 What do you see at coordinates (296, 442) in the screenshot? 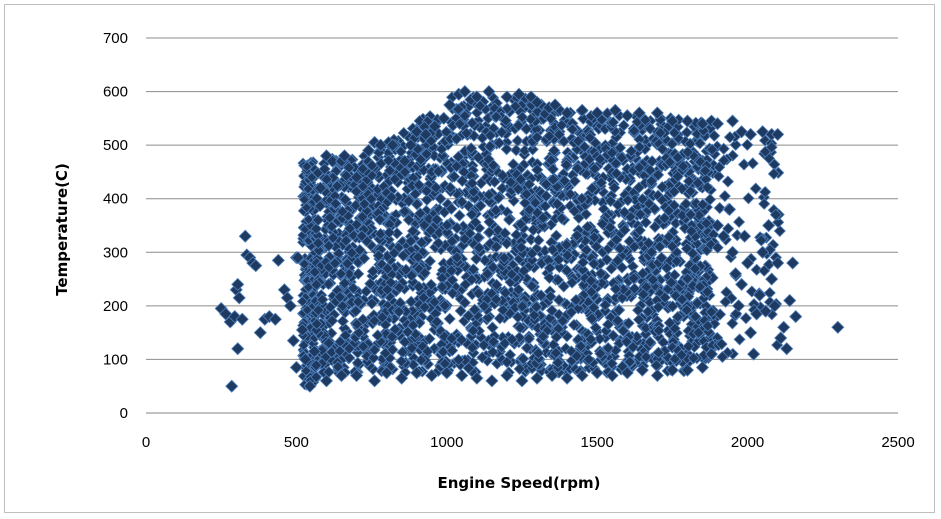
I see `x-tick-label: 500` at bounding box center [296, 442].